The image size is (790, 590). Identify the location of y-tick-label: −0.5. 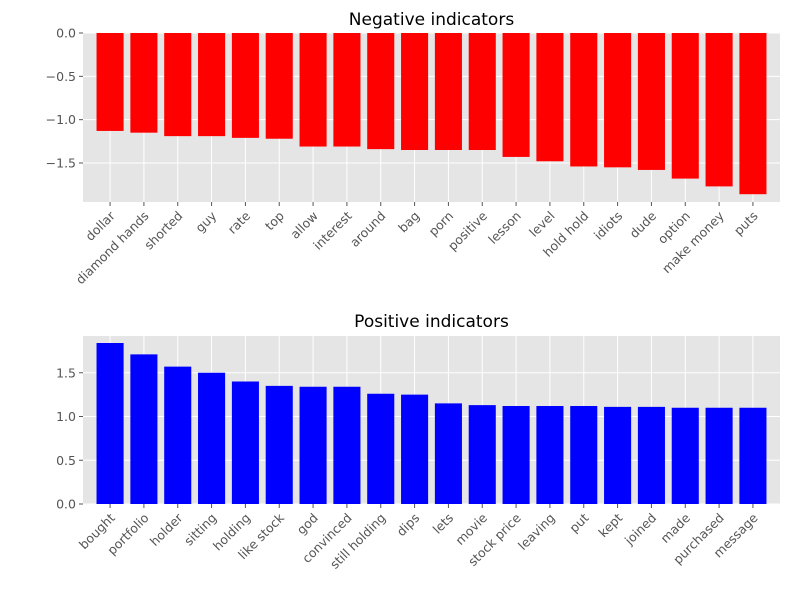
(61, 76).